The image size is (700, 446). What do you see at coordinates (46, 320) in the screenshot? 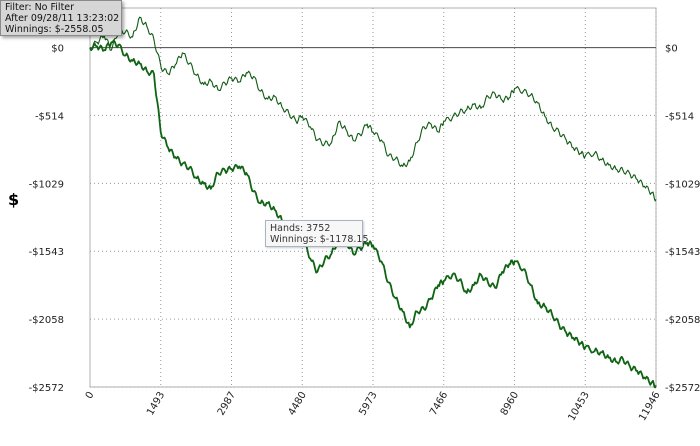
I see `y-tick-label-left: -$2058` at bounding box center [46, 320].